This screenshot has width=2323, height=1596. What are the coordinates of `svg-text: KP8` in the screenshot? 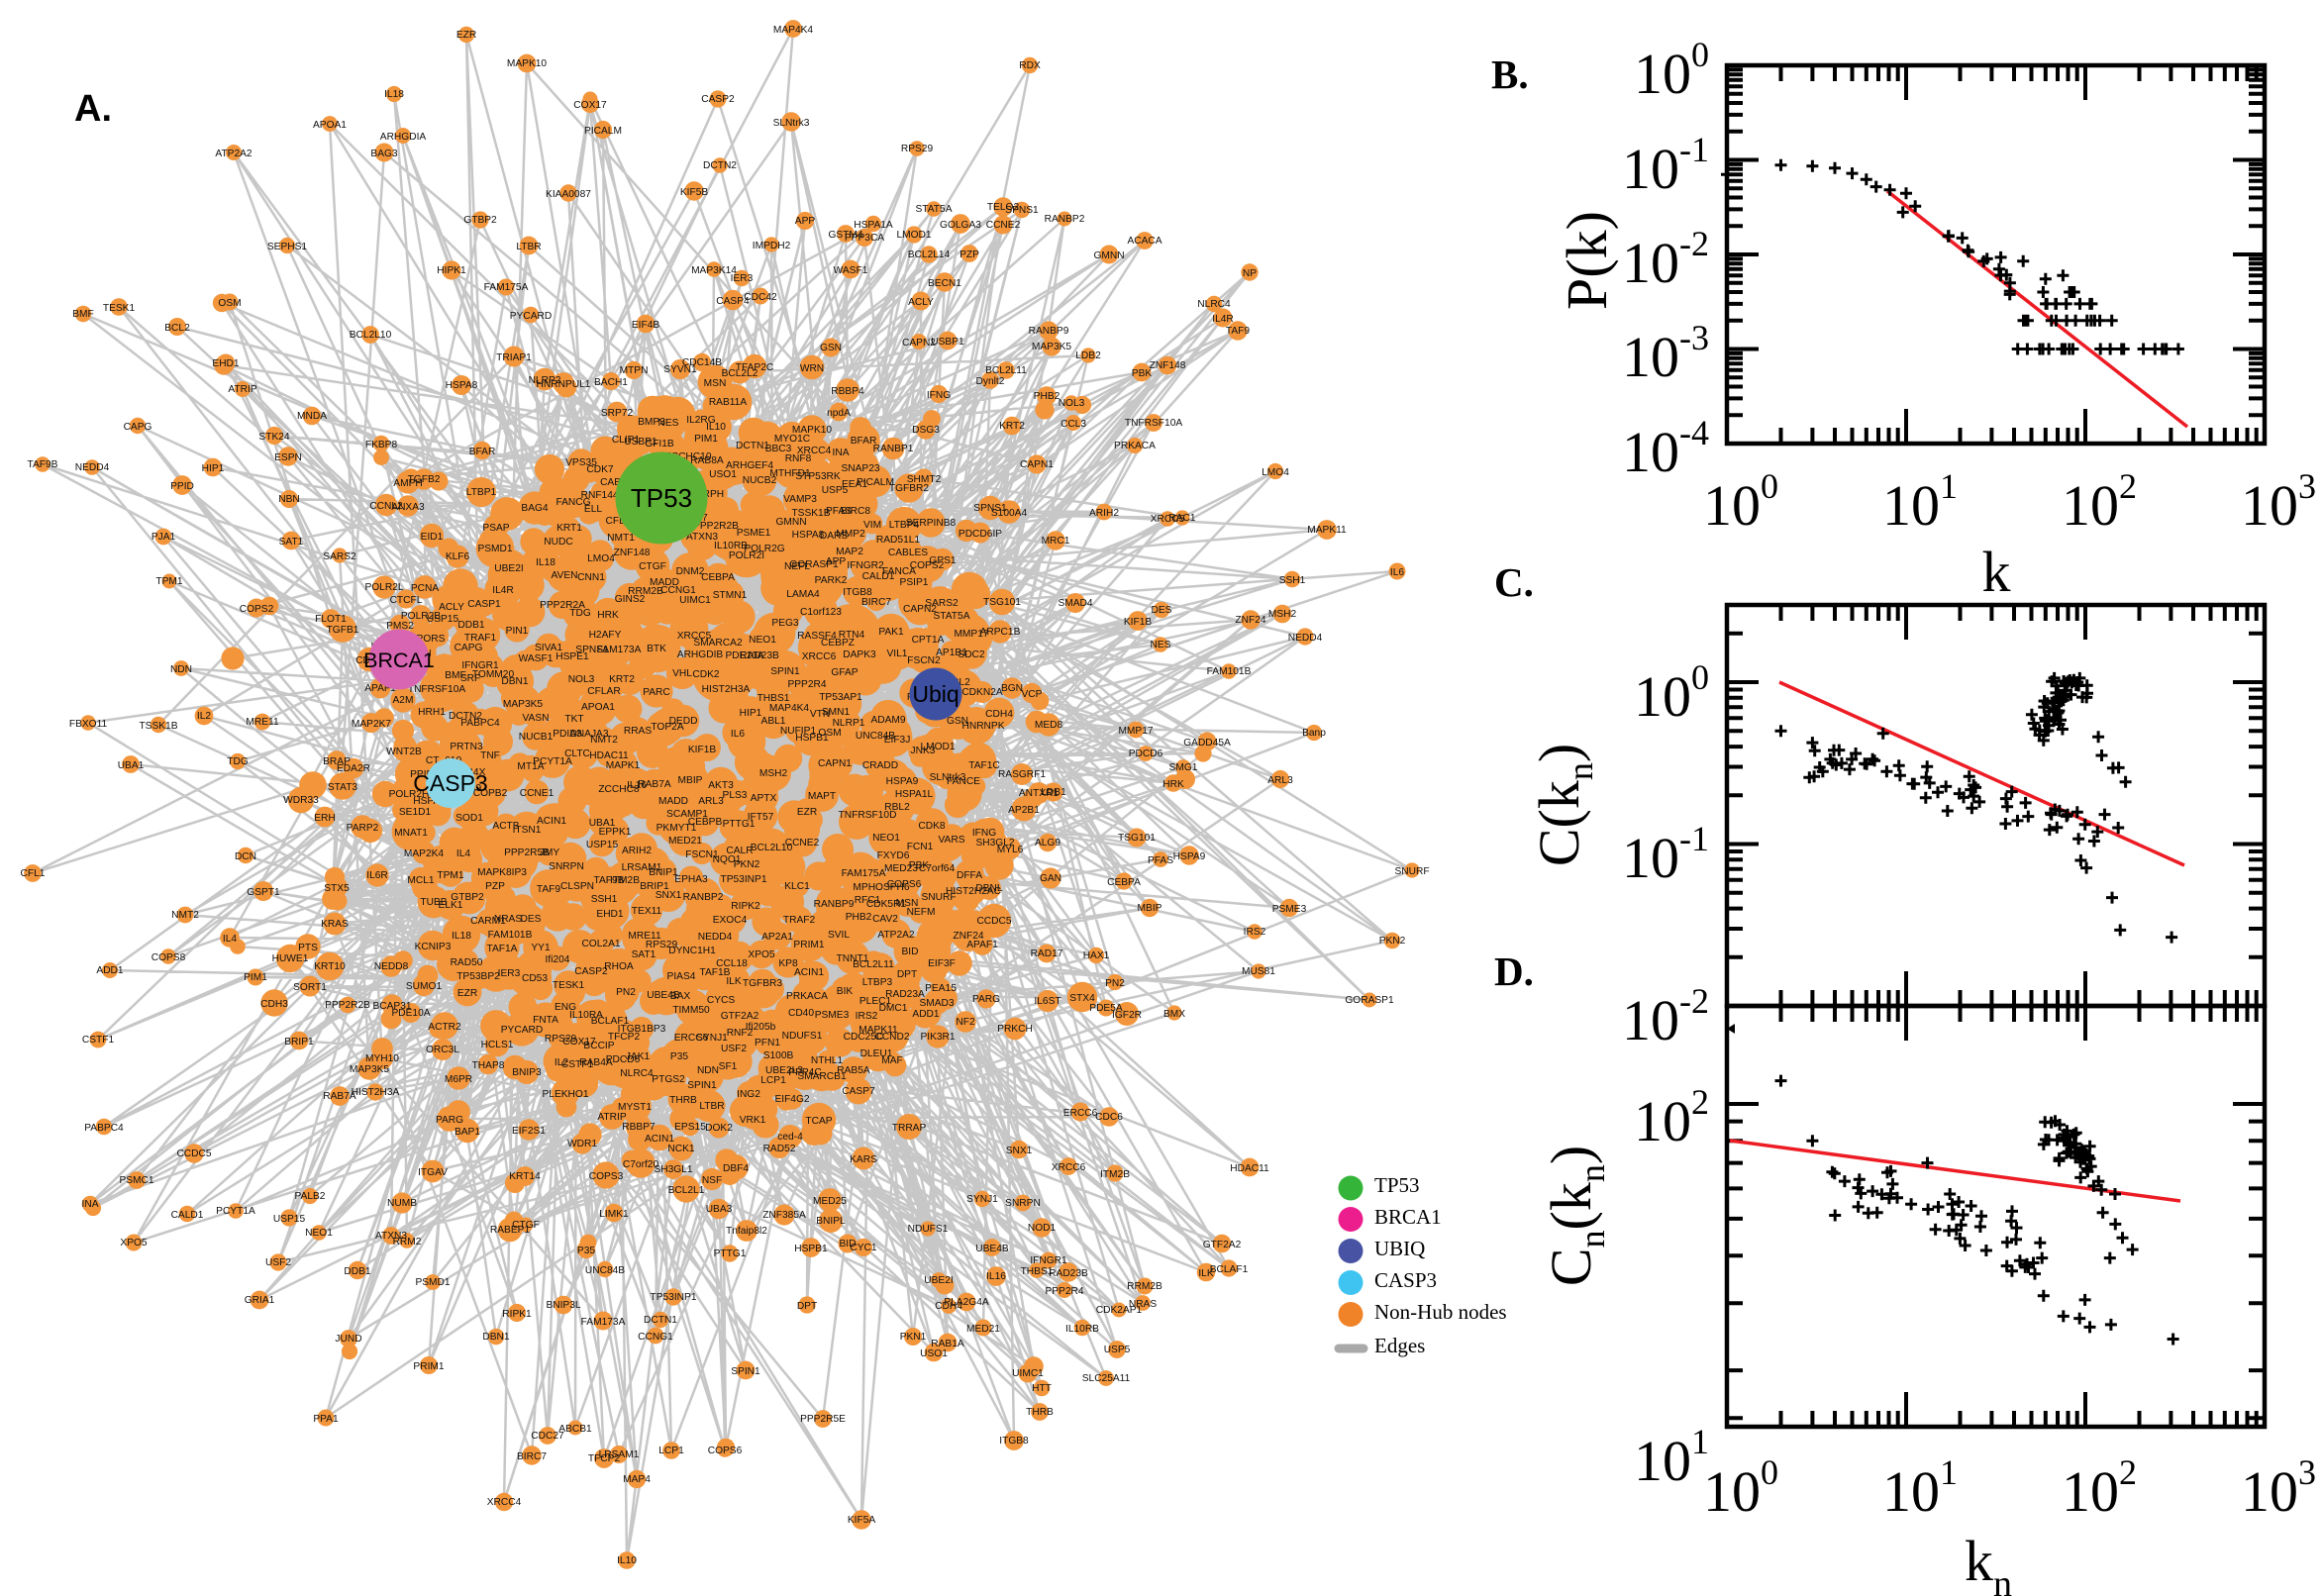 It's located at (788, 963).